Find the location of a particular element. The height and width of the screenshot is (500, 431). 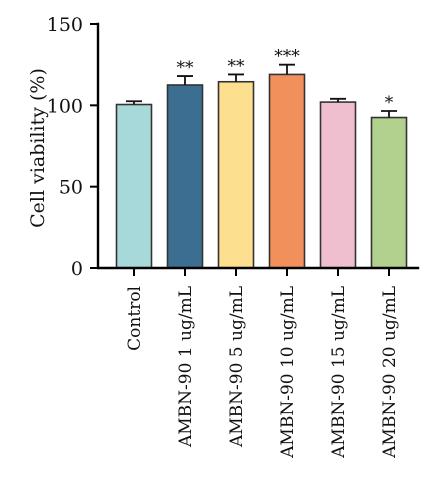

error-bars is located at coordinates (261, 90).